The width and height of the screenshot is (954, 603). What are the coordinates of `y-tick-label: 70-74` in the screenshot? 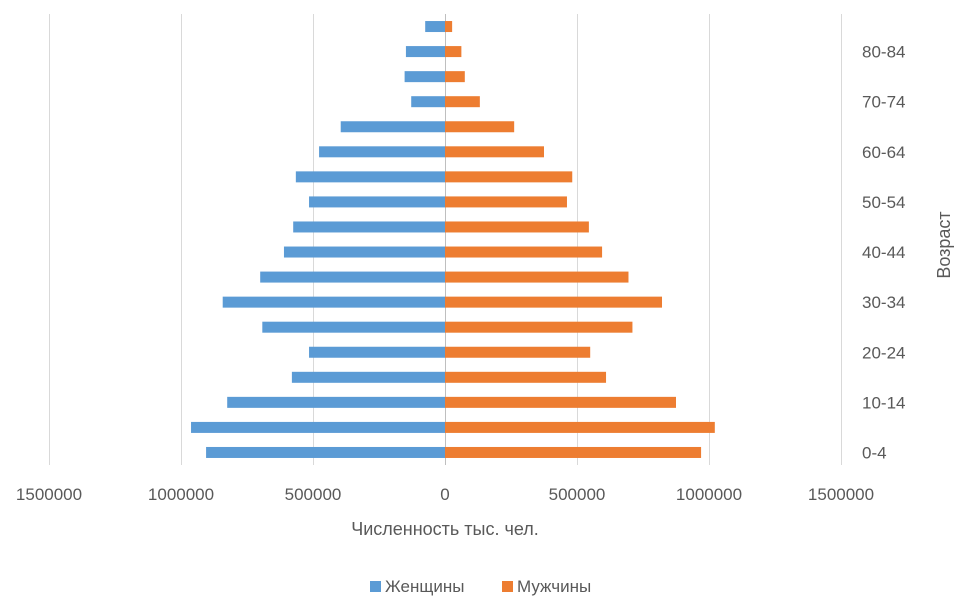 It's located at (883, 102).